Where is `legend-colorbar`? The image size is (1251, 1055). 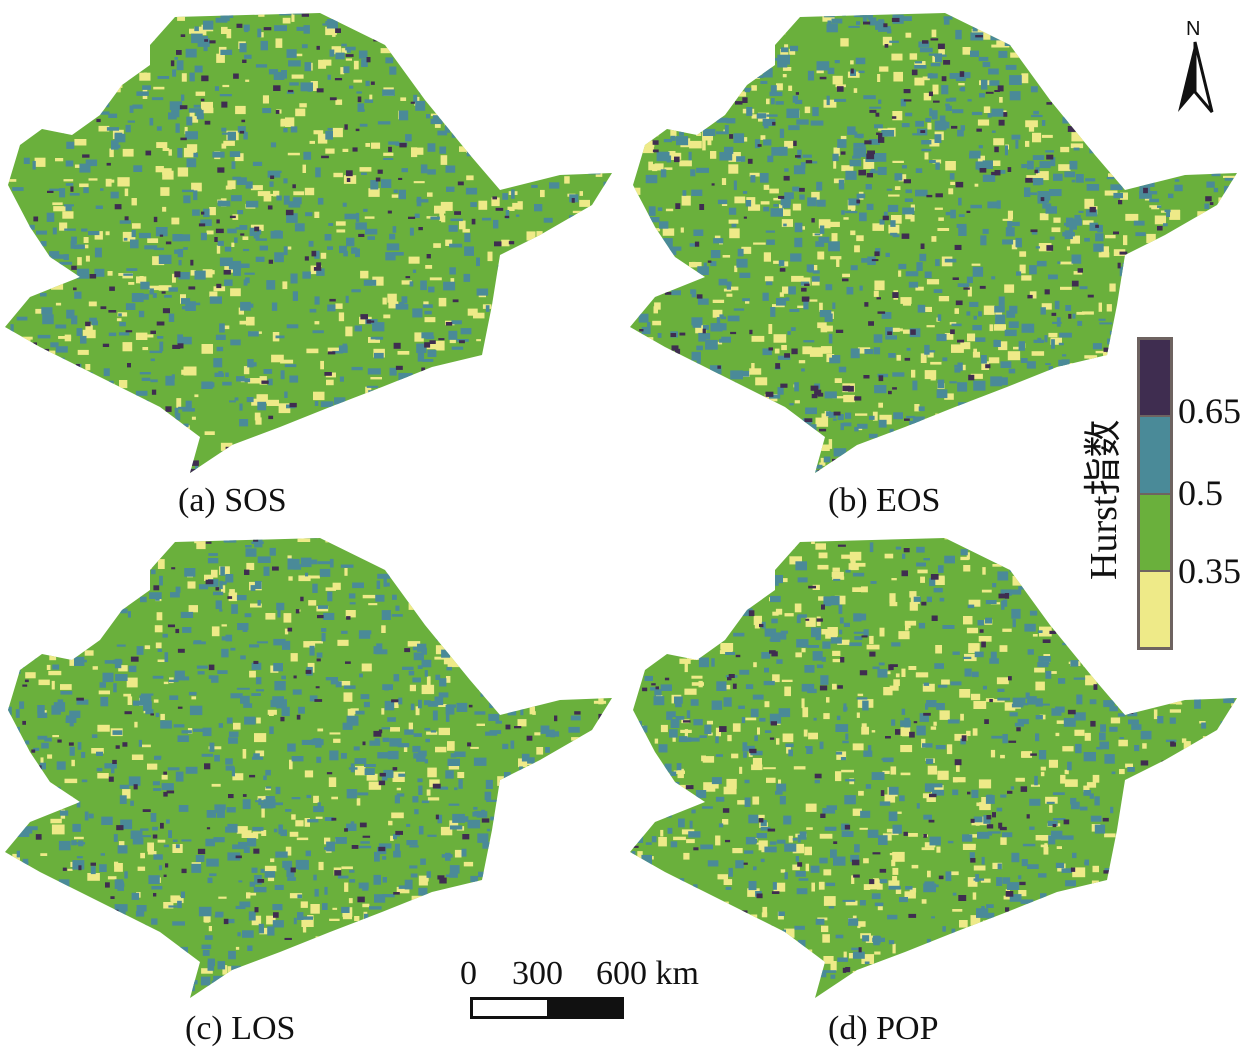
legend-colorbar is located at coordinates (1155, 493).